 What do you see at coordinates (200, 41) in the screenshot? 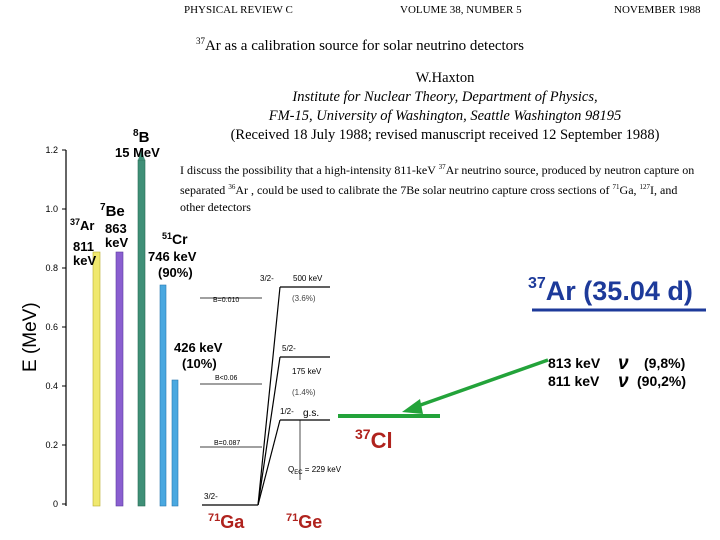
I see `title-mass-number: 37` at bounding box center [200, 41].